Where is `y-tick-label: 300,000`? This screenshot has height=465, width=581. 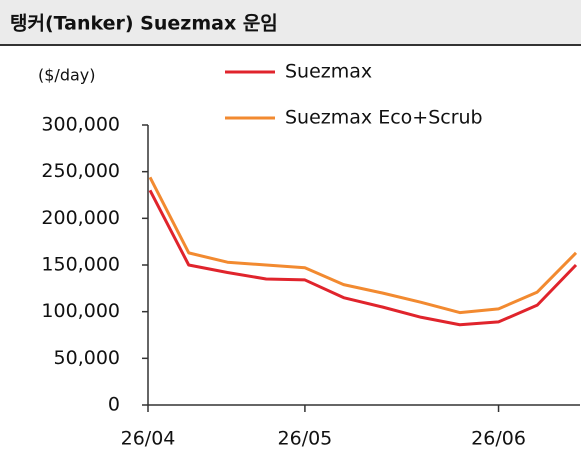 y-tick-label: 300,000 is located at coordinates (80, 125).